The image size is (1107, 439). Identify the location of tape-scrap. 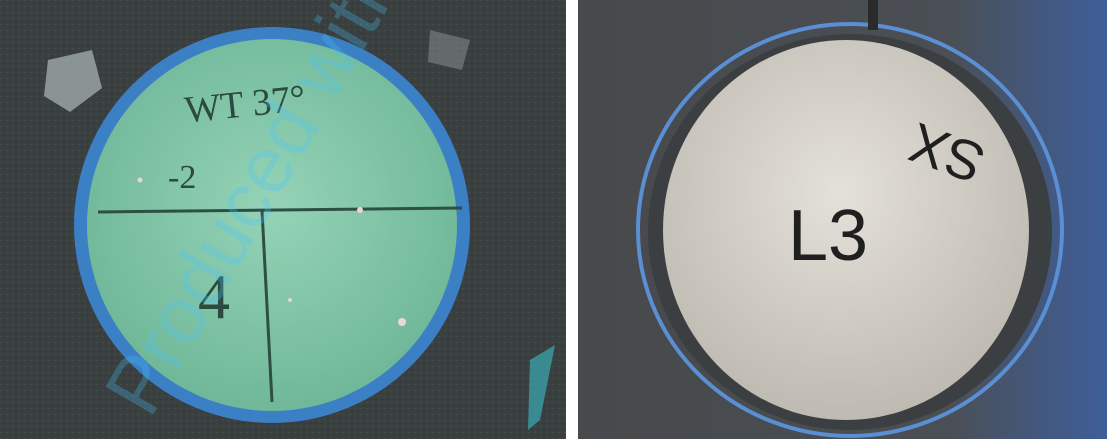
(73, 81).